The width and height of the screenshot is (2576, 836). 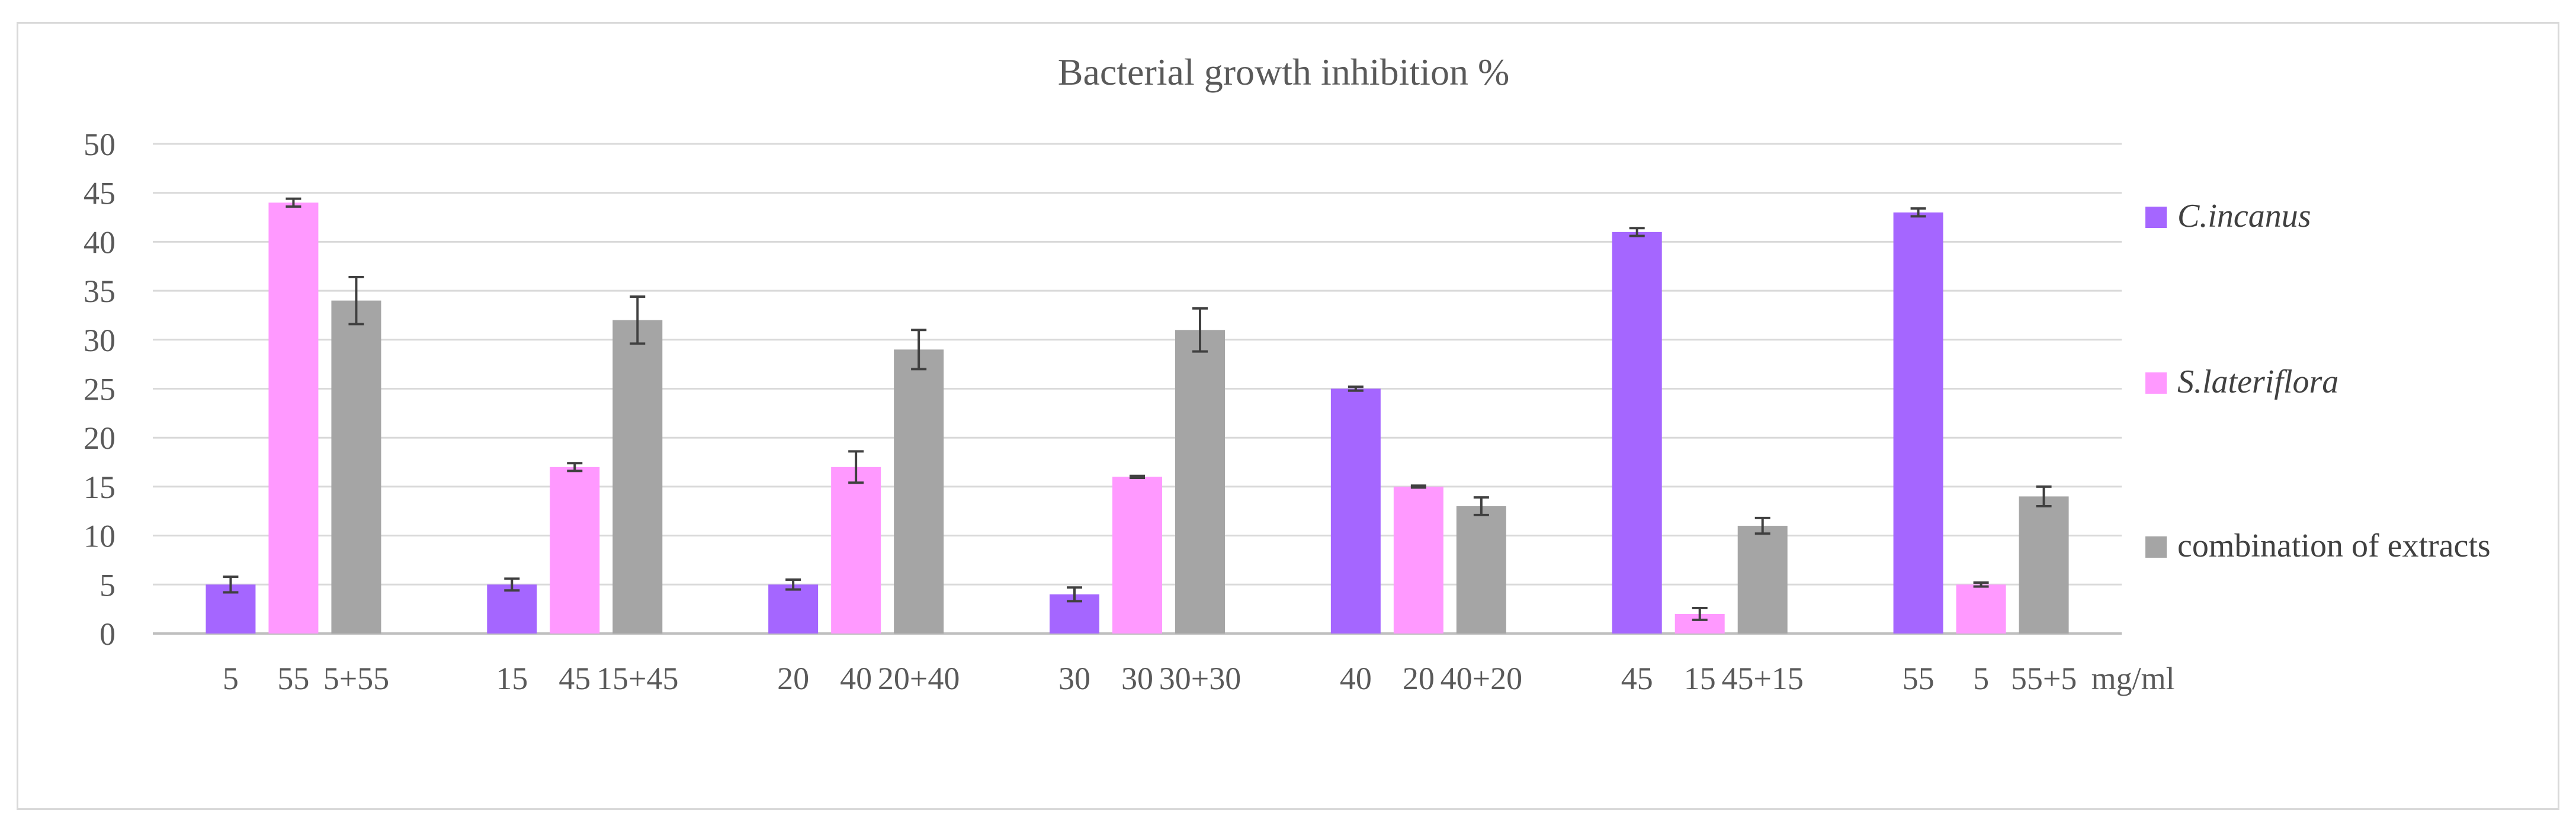 I want to click on y-tick-label: 45, so click(x=100, y=193).